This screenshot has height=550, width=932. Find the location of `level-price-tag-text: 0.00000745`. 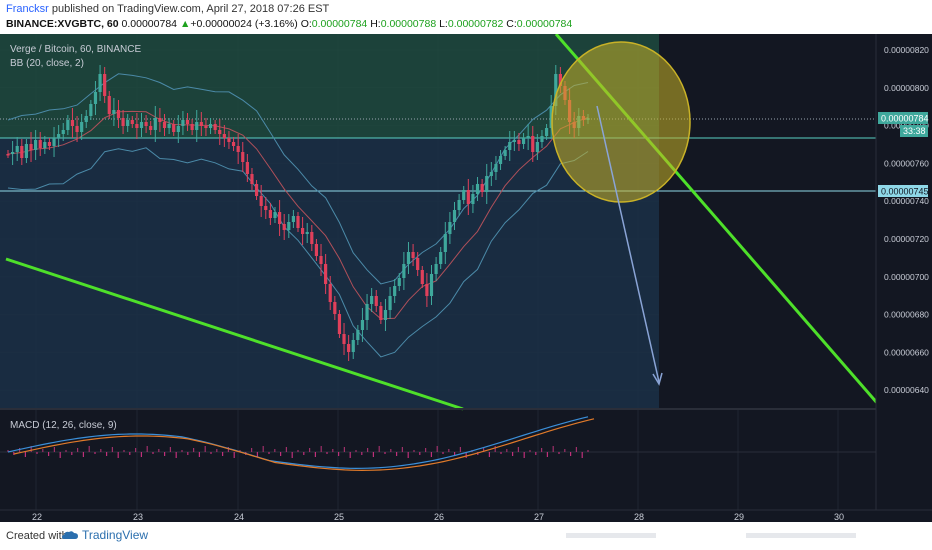

level-price-tag-text: 0.00000745 is located at coordinates (905, 192).